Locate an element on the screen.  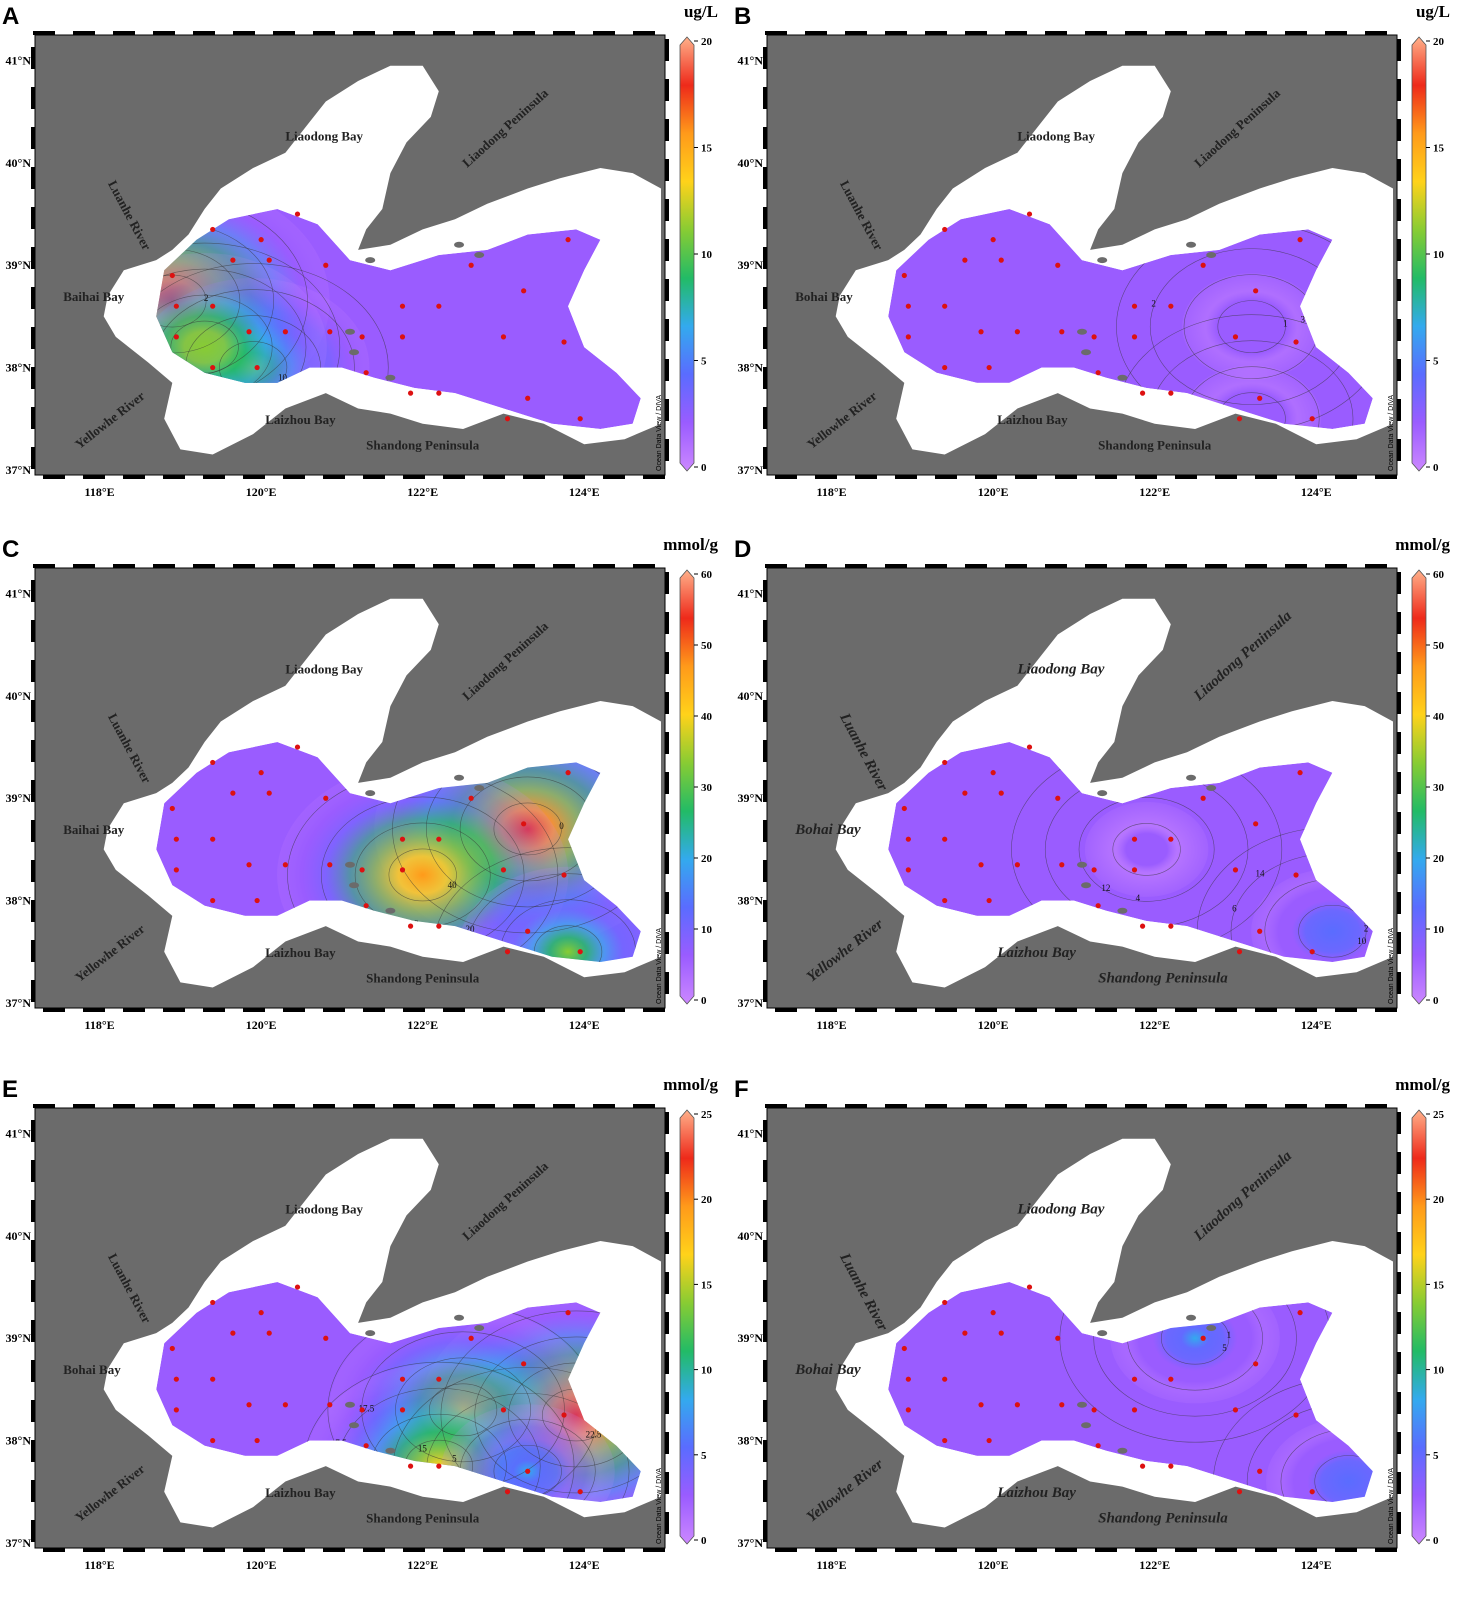
lat-tick-label: 39°N is located at coordinates (19, 1338).